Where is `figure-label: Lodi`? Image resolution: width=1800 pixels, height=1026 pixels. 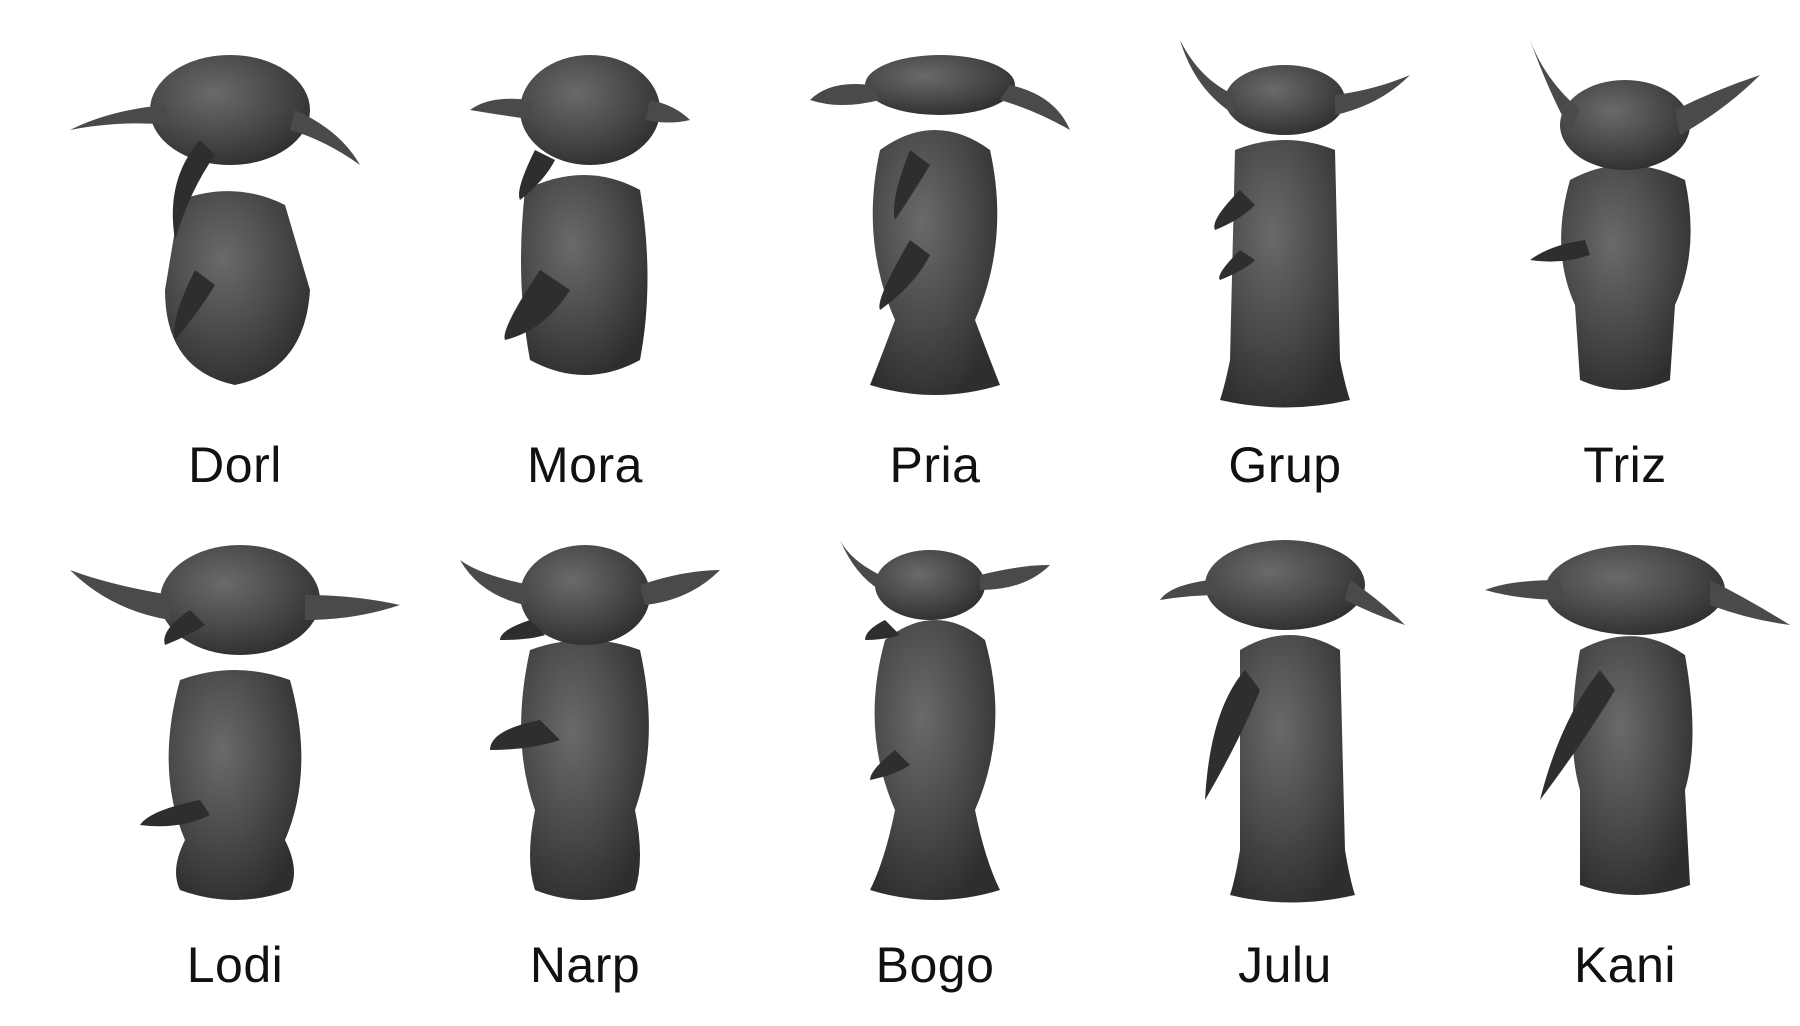 figure-label: Lodi is located at coordinates (235, 965).